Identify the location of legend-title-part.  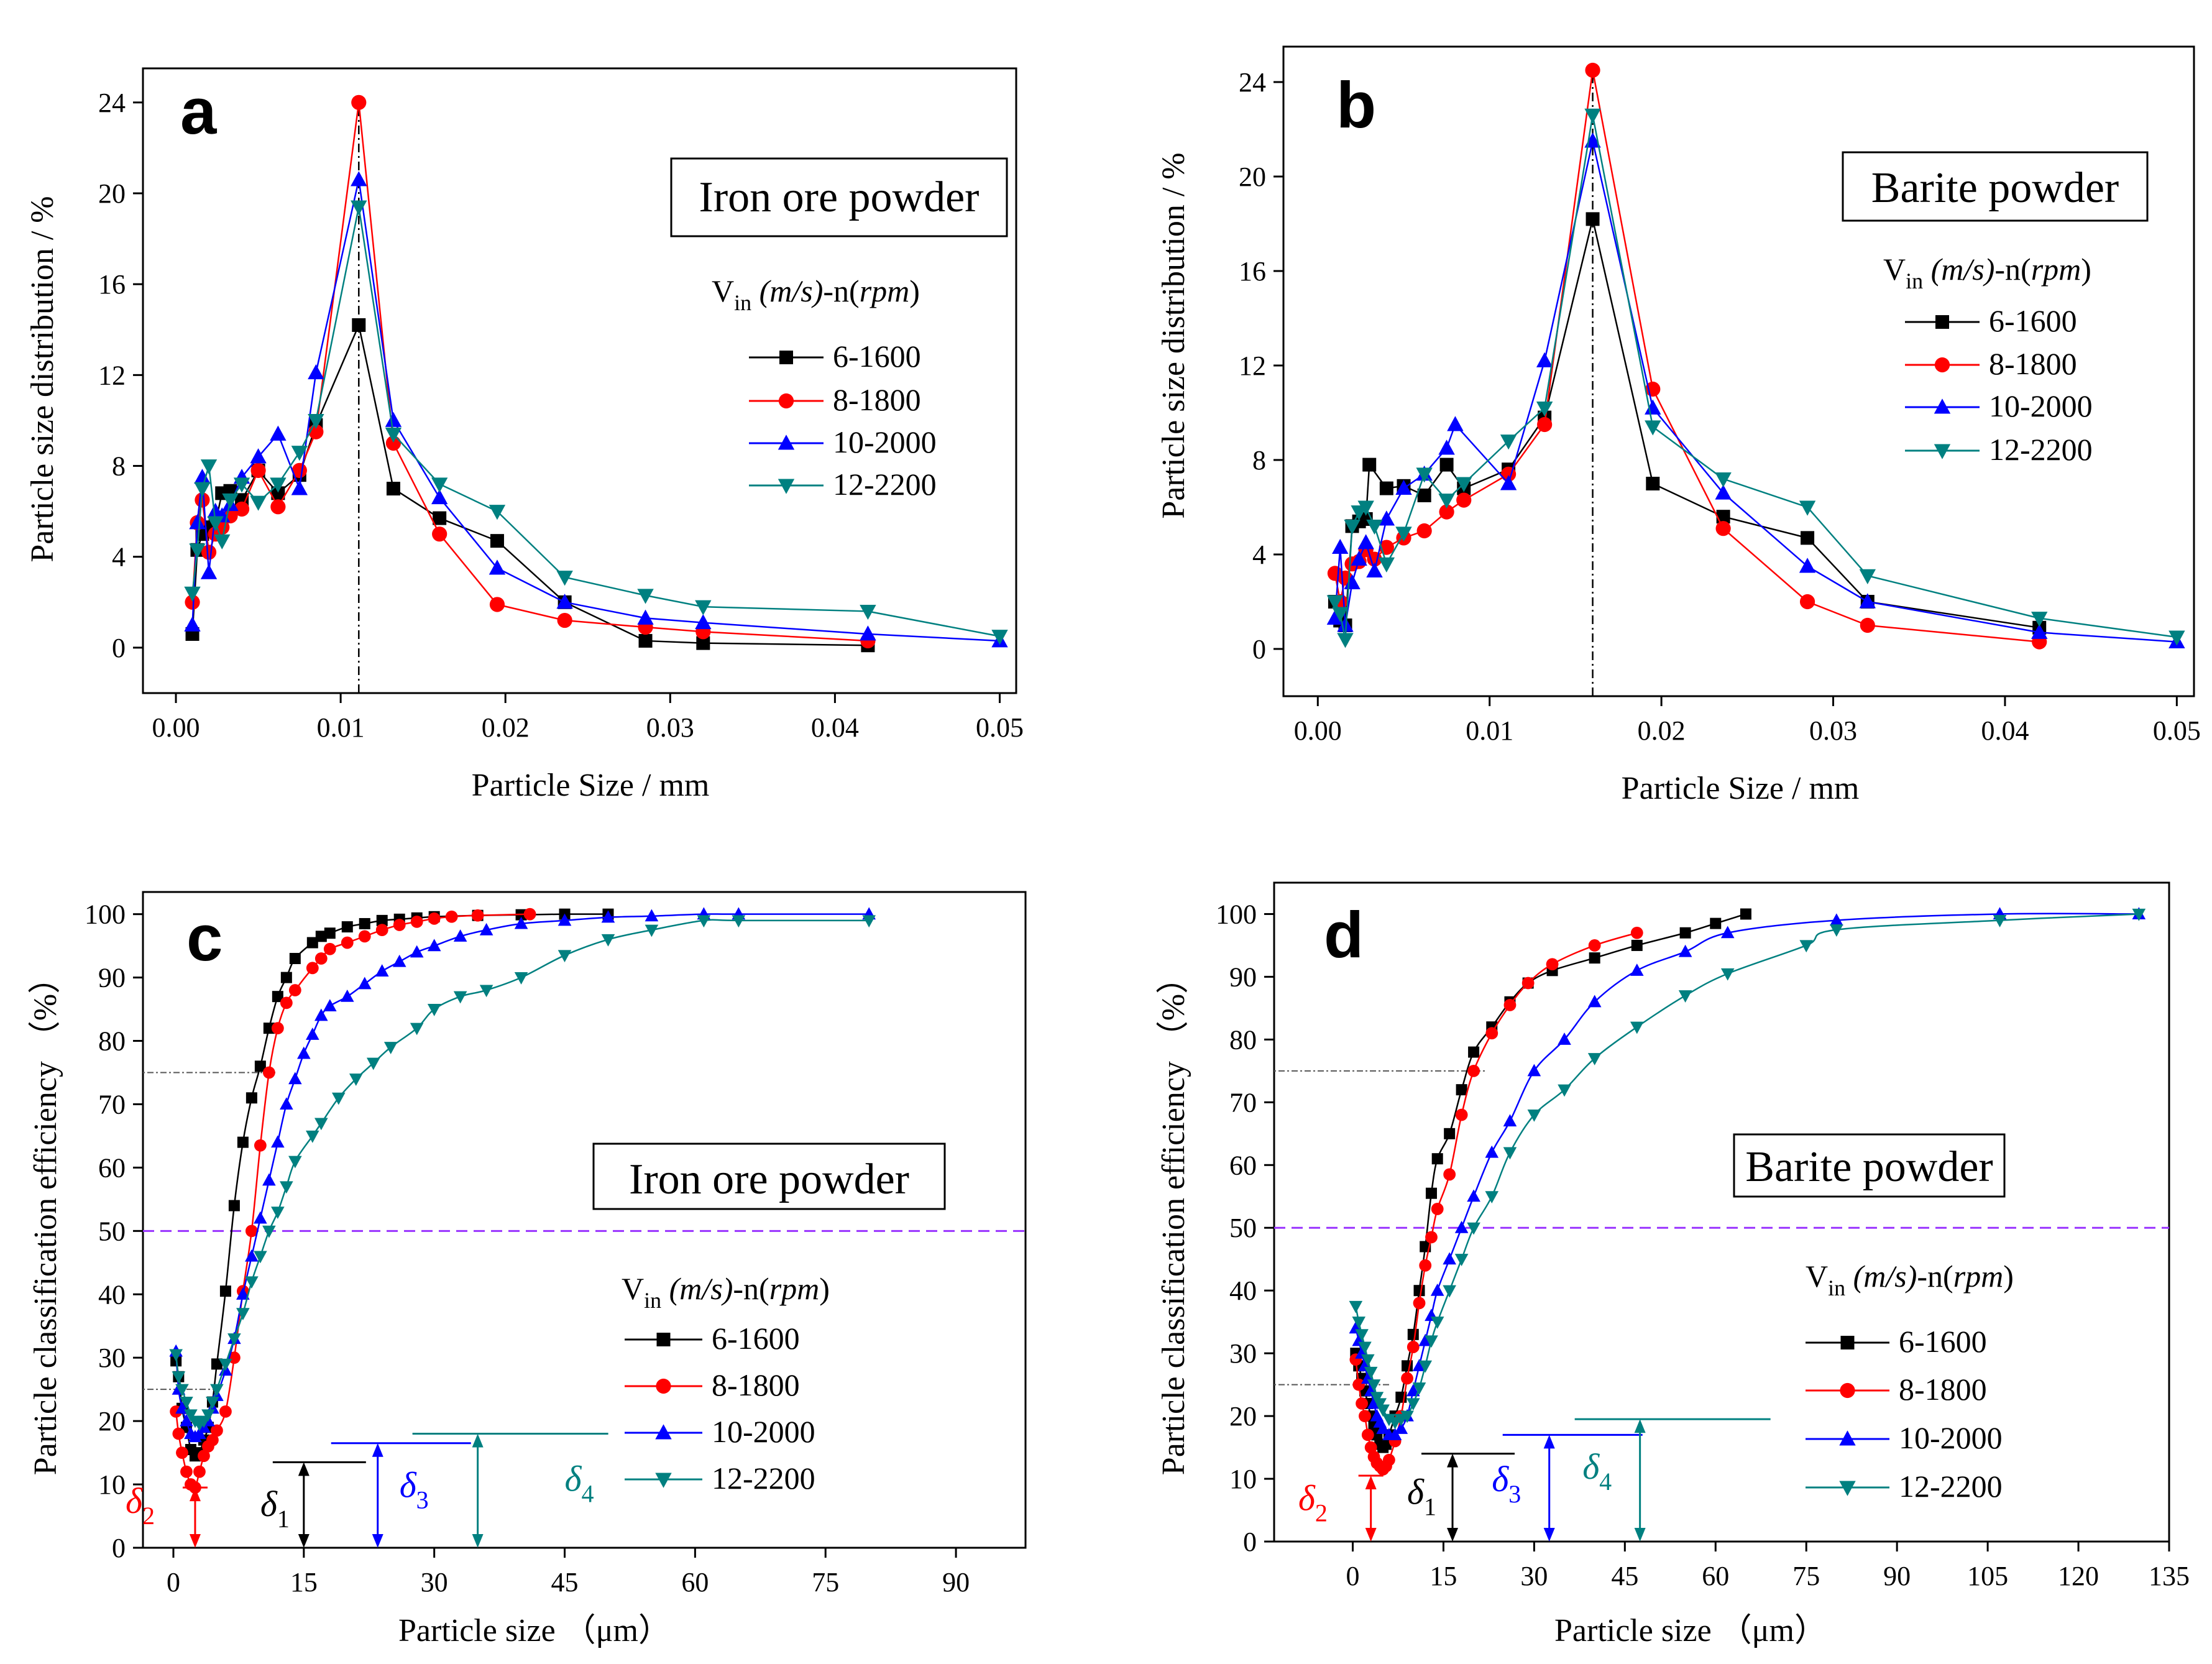
(1927, 269).